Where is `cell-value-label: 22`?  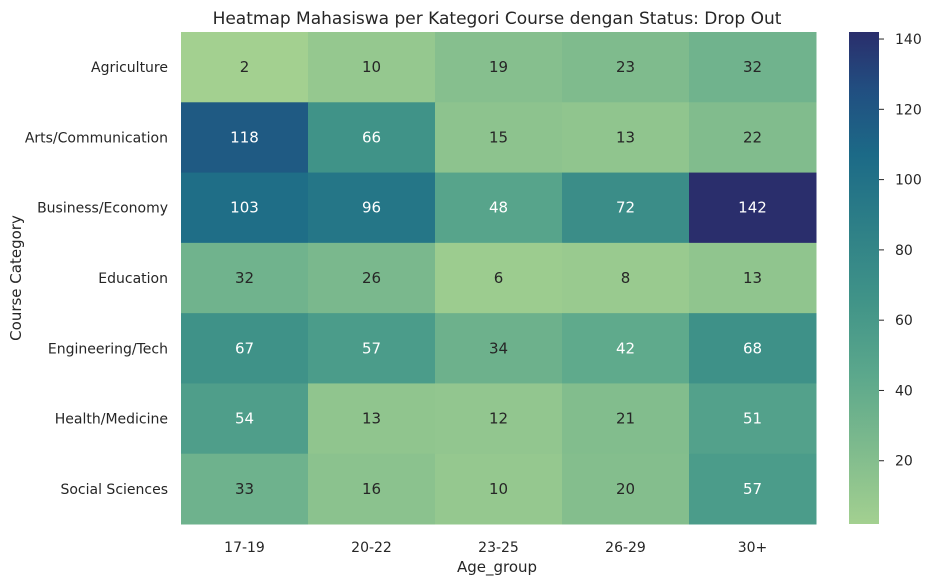
cell-value-label: 22 is located at coordinates (752, 137).